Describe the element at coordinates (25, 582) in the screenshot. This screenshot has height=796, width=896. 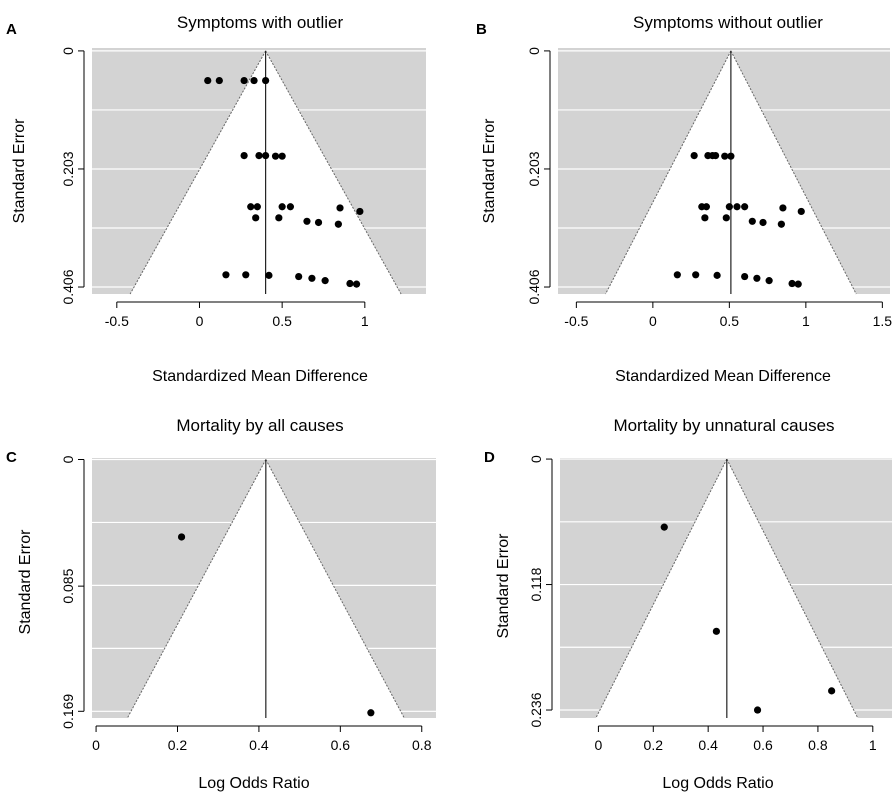
I see `panel-c-ylabel: Standard Error` at that location.